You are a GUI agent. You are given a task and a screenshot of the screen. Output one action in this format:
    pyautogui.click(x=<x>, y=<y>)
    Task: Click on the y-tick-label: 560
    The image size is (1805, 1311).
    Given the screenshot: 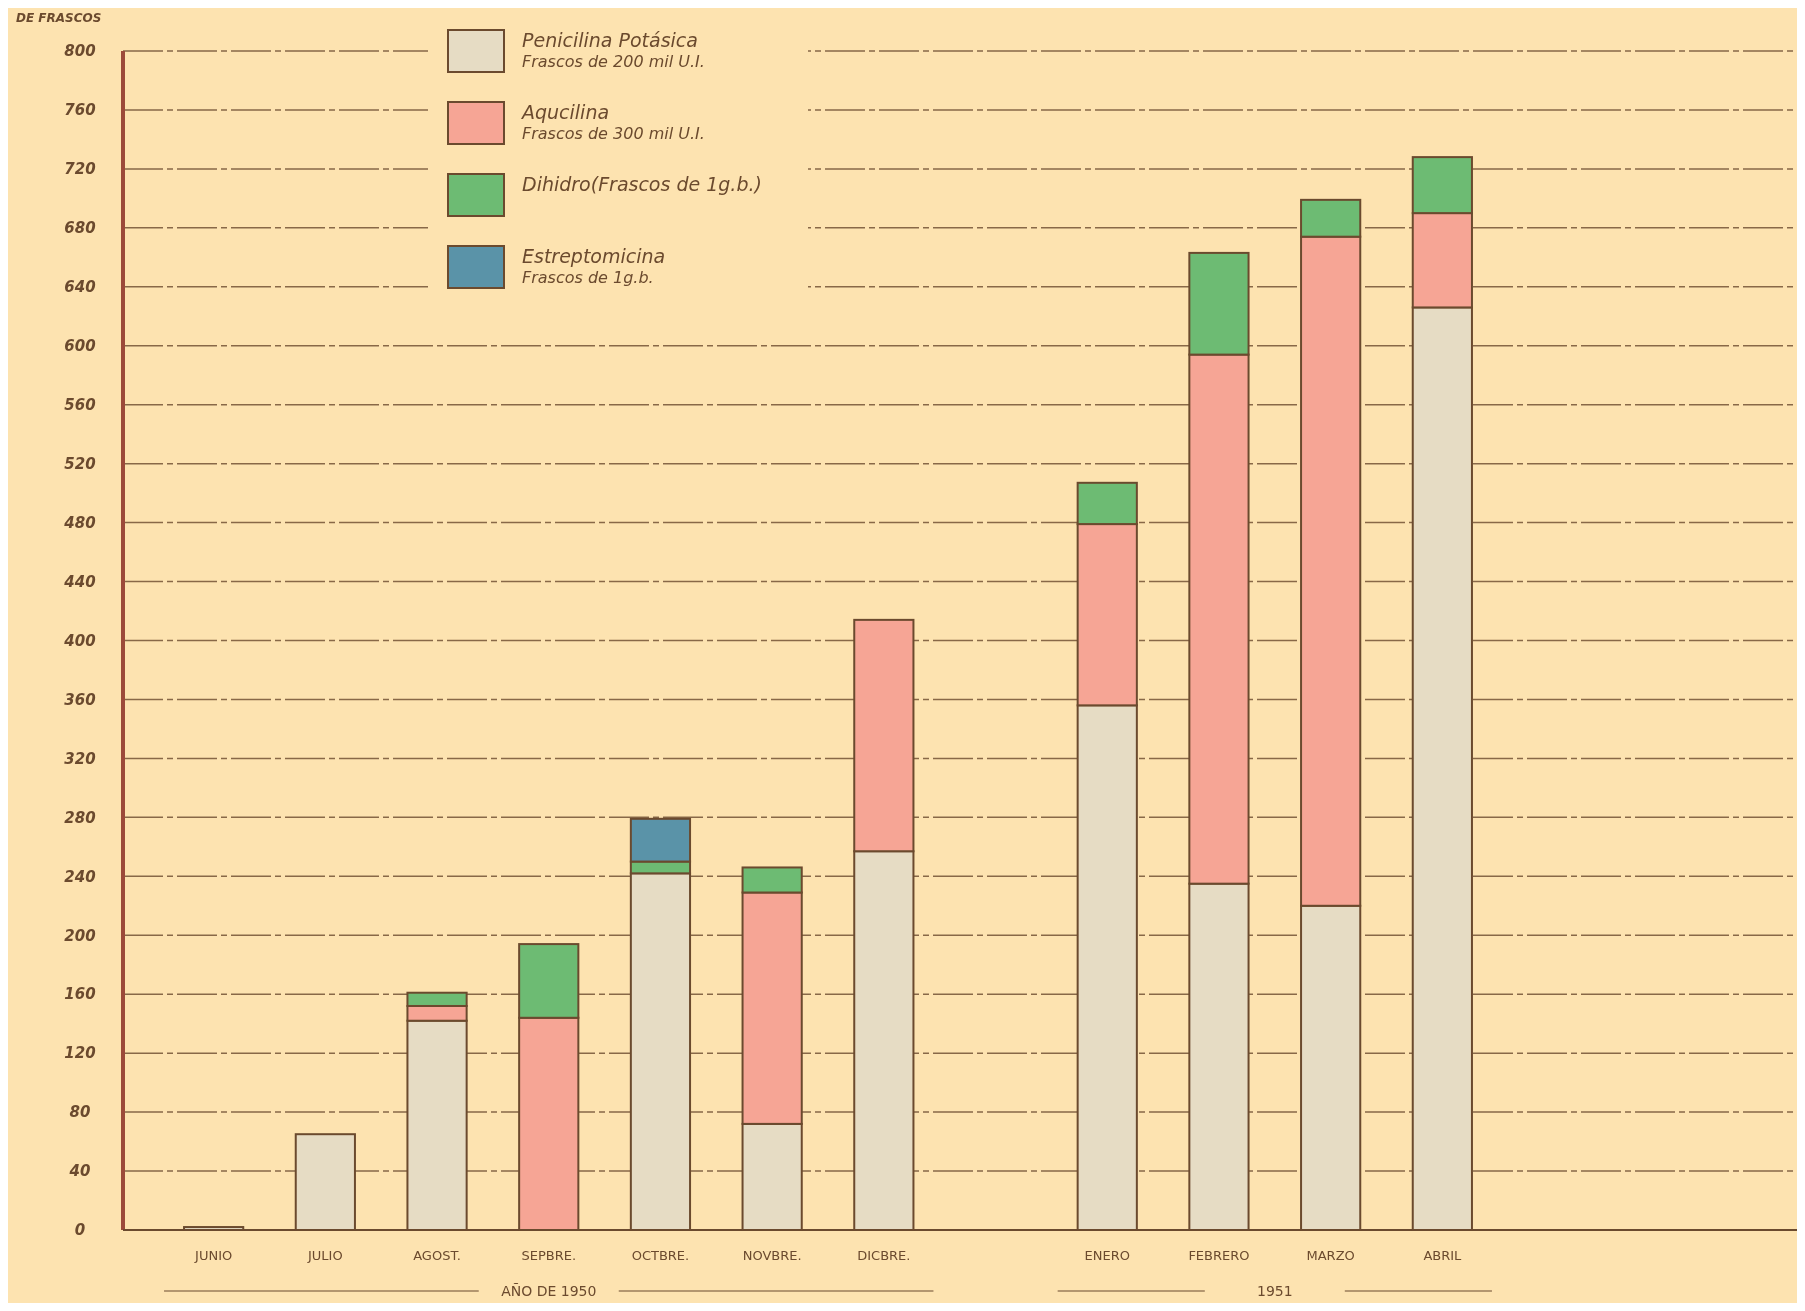 What is the action you would take?
    pyautogui.click(x=80, y=404)
    